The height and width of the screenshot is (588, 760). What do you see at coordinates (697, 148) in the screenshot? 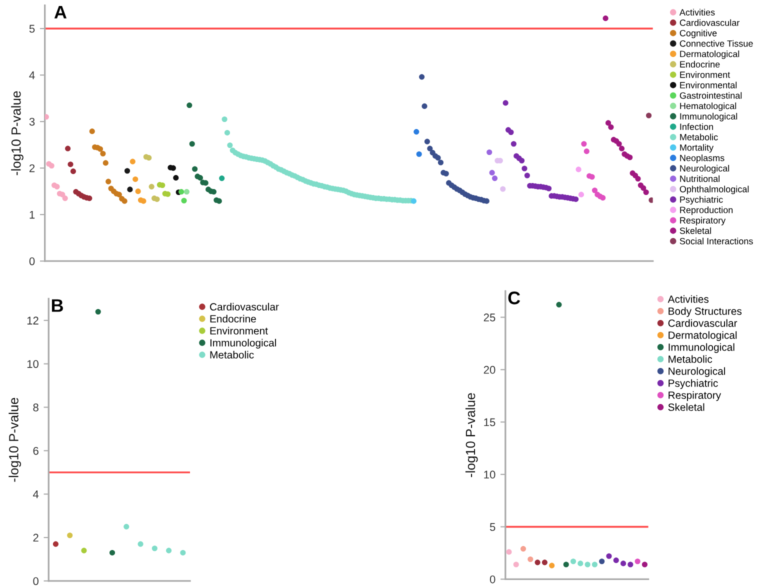
I see `legend-label: Mortality` at bounding box center [697, 148].